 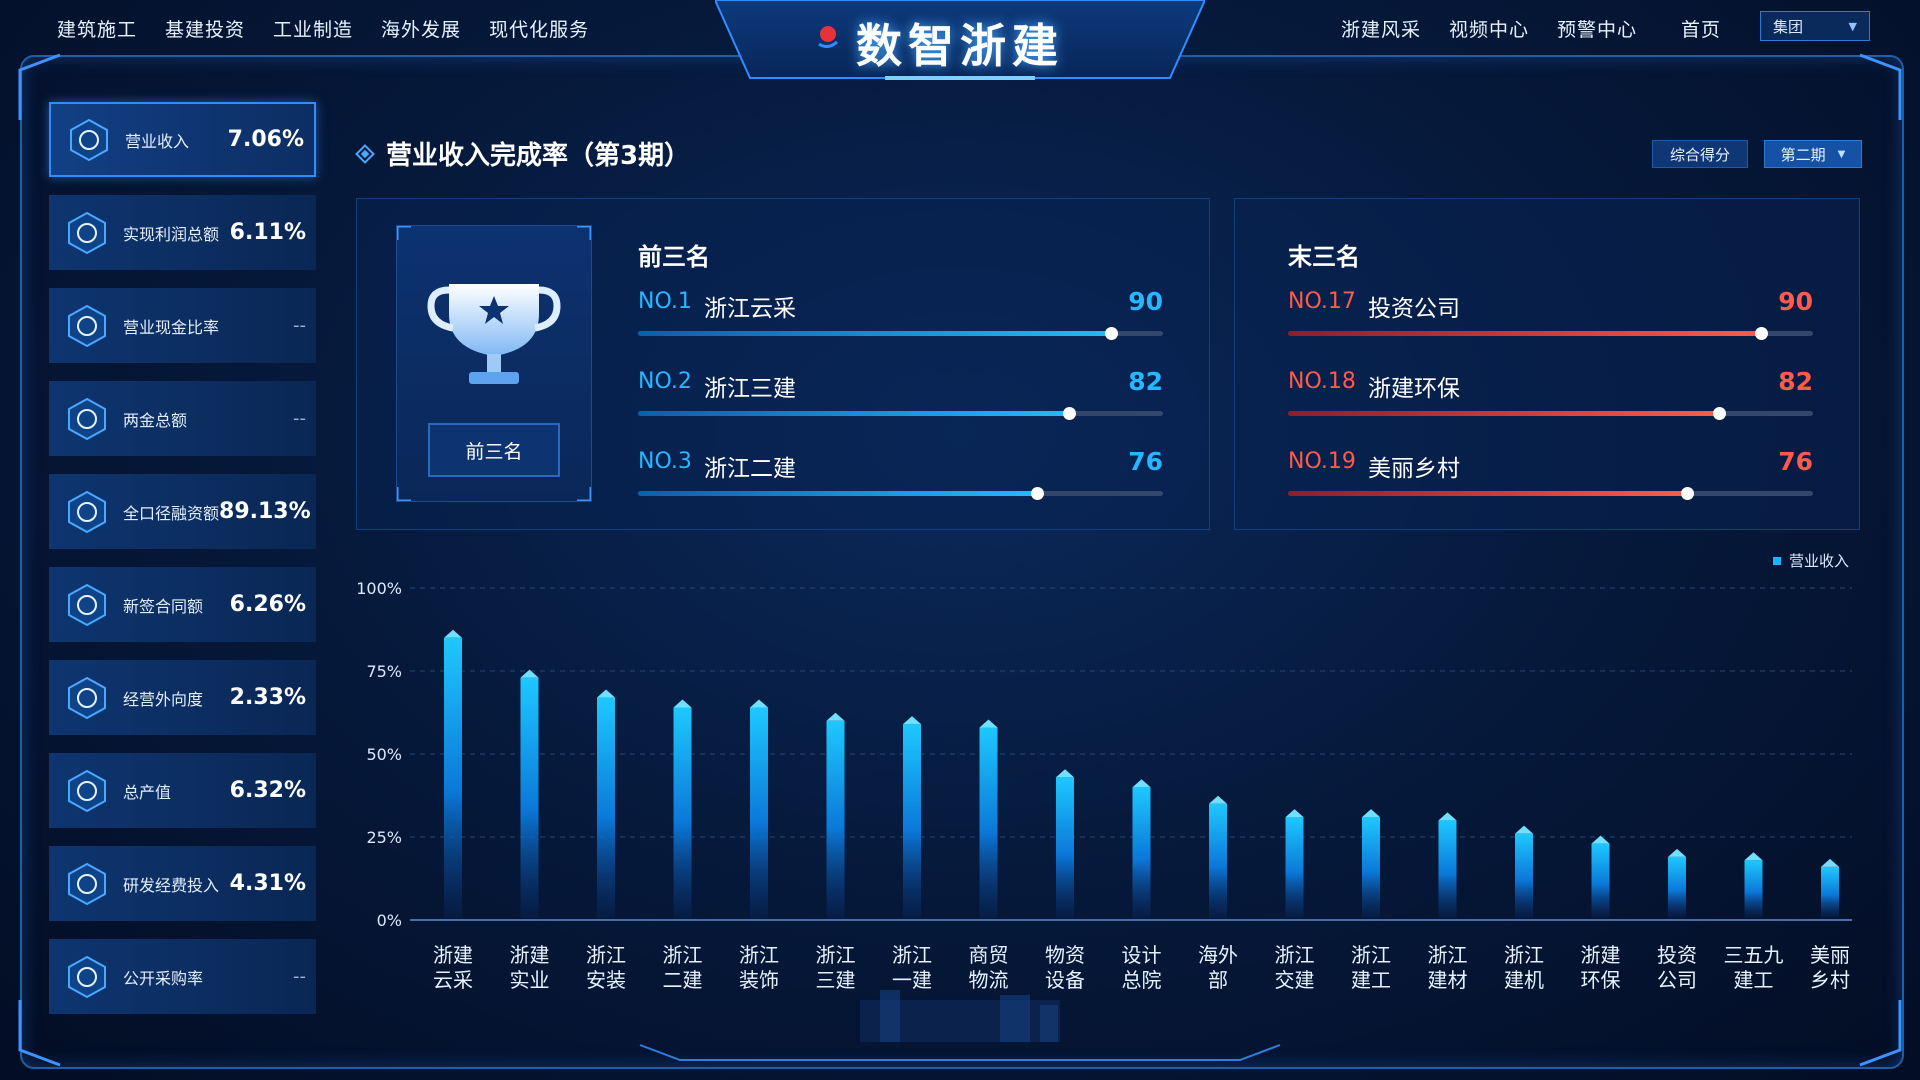 What do you see at coordinates (205, 29) in the screenshot?
I see `nav-infrastructure-investment: 基建投资` at bounding box center [205, 29].